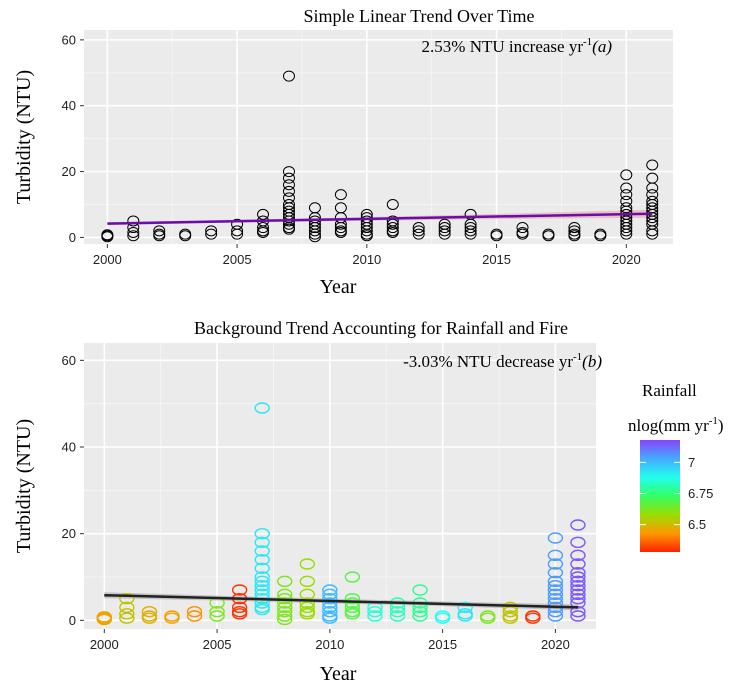 The image size is (756, 686). Describe the element at coordinates (517, 46) in the screenshot. I see `panel-a-annotation: 2.53% NTU increase yr-1(a)` at that location.